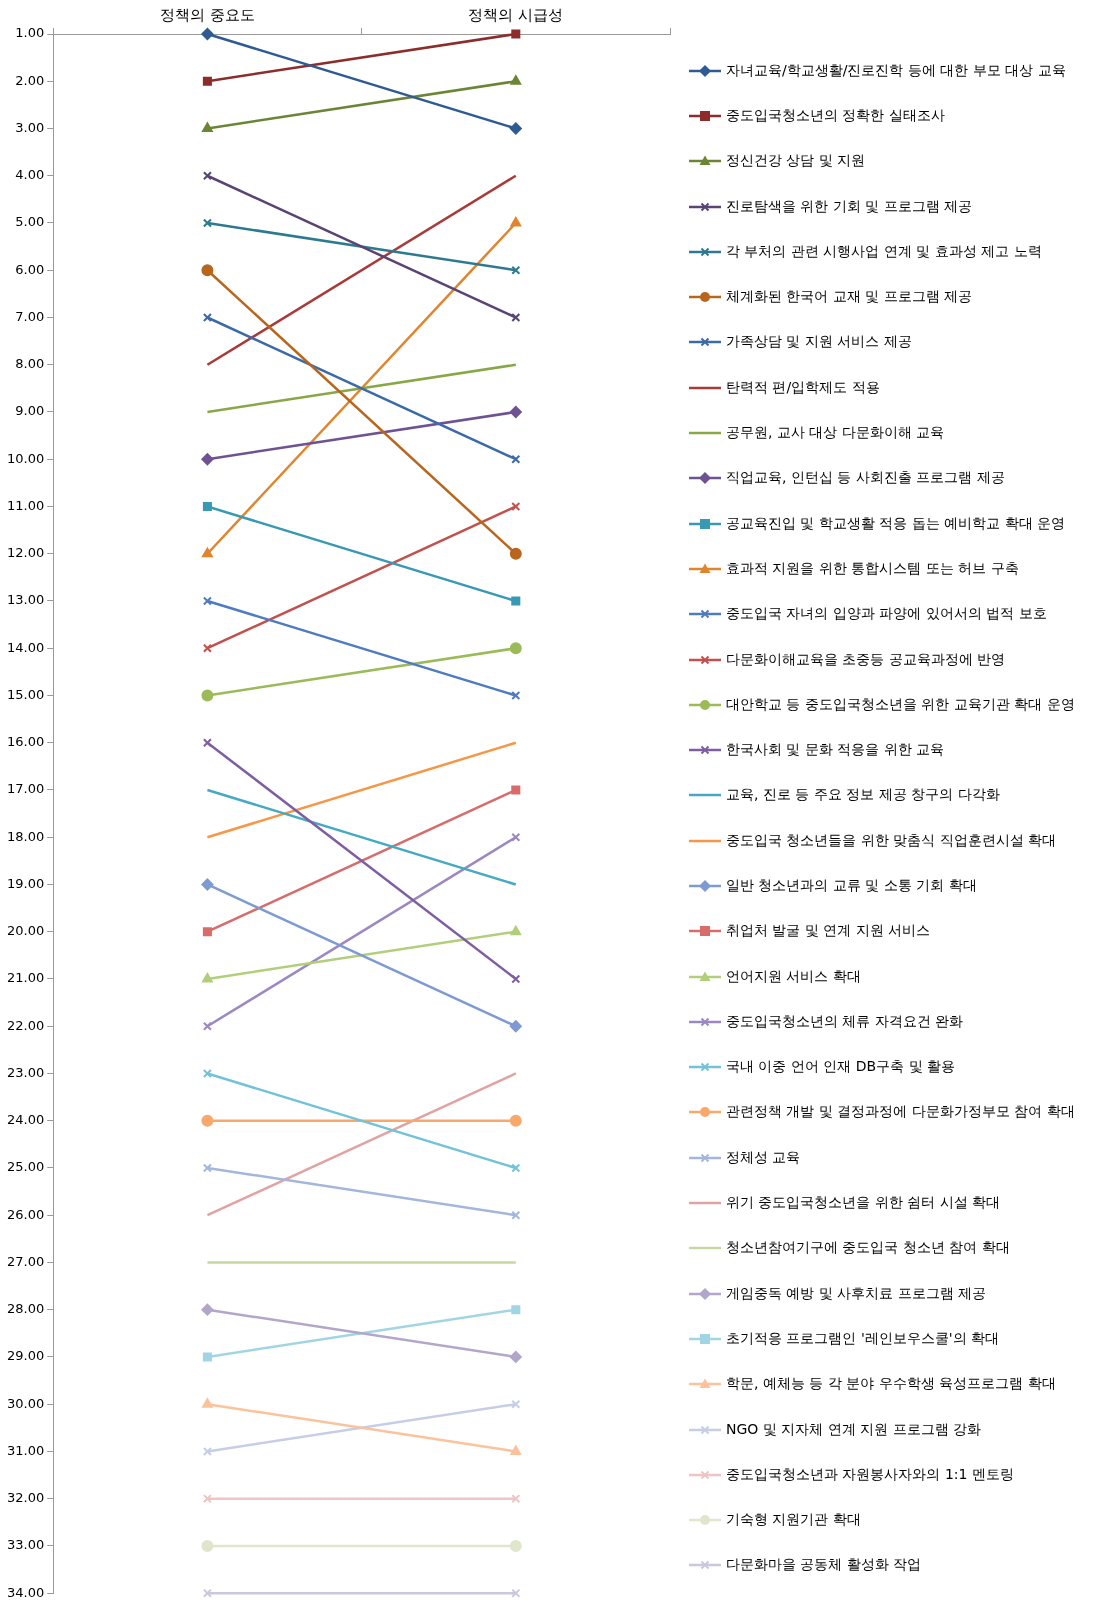 This screenshot has height=1604, width=1117. Describe the element at coordinates (30, 80) in the screenshot. I see `y-tick-label: 2.00` at that location.